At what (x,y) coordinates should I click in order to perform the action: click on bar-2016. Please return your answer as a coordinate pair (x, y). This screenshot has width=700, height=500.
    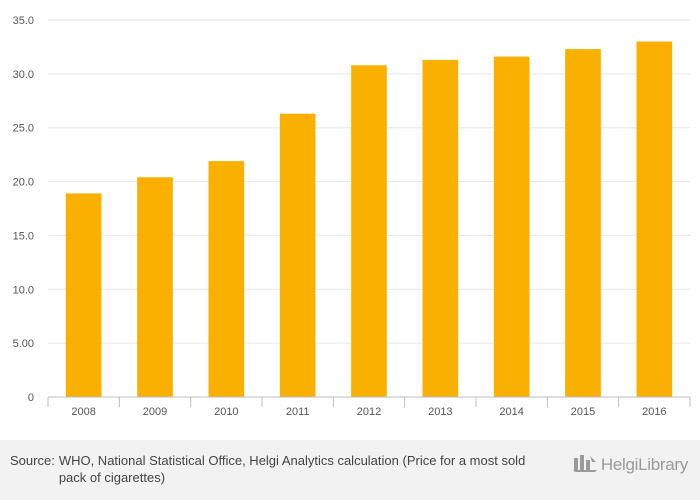
    Looking at the image, I should click on (654, 219).